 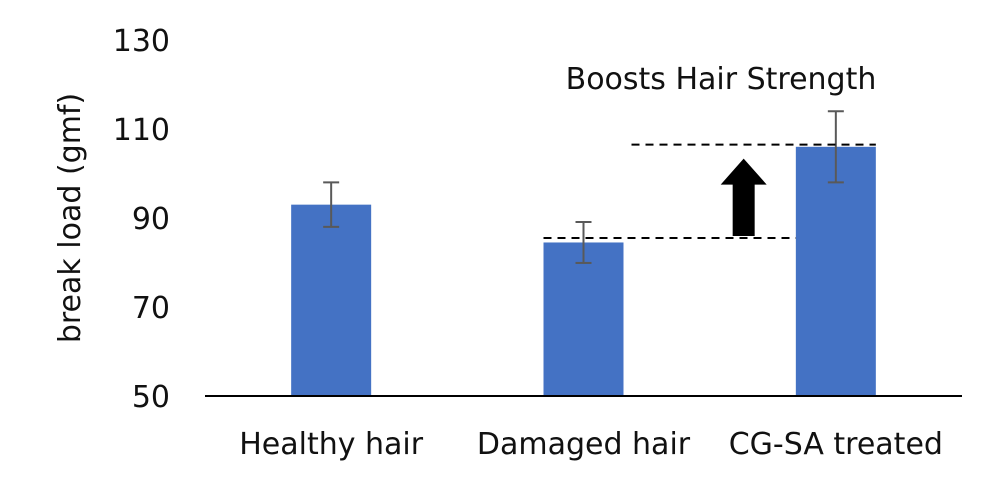 What do you see at coordinates (70, 218) in the screenshot?
I see `y-axis-title: break load (gmf)` at bounding box center [70, 218].